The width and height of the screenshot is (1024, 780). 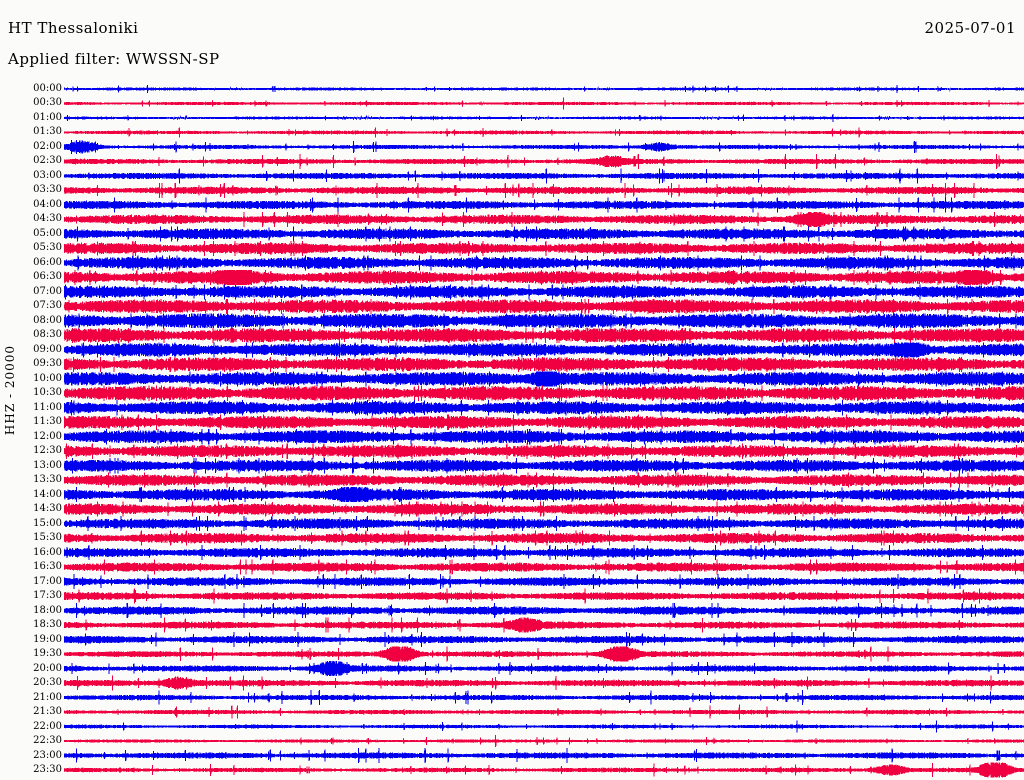 I want to click on time-tick-label: 22:00, so click(x=47, y=726).